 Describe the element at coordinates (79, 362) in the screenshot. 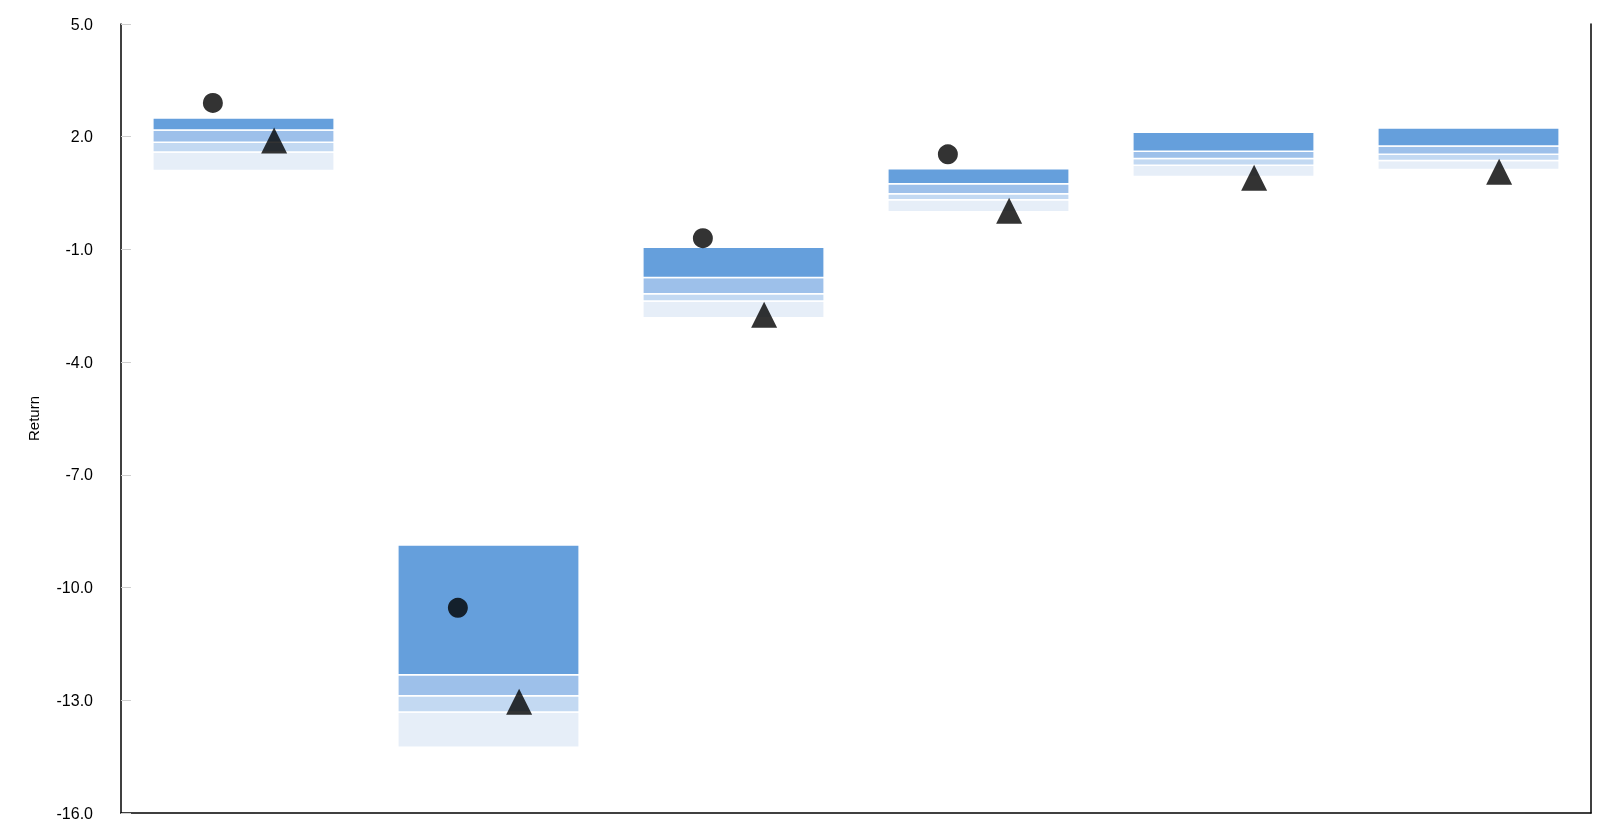

I see `y-tick-label: -4.0` at that location.